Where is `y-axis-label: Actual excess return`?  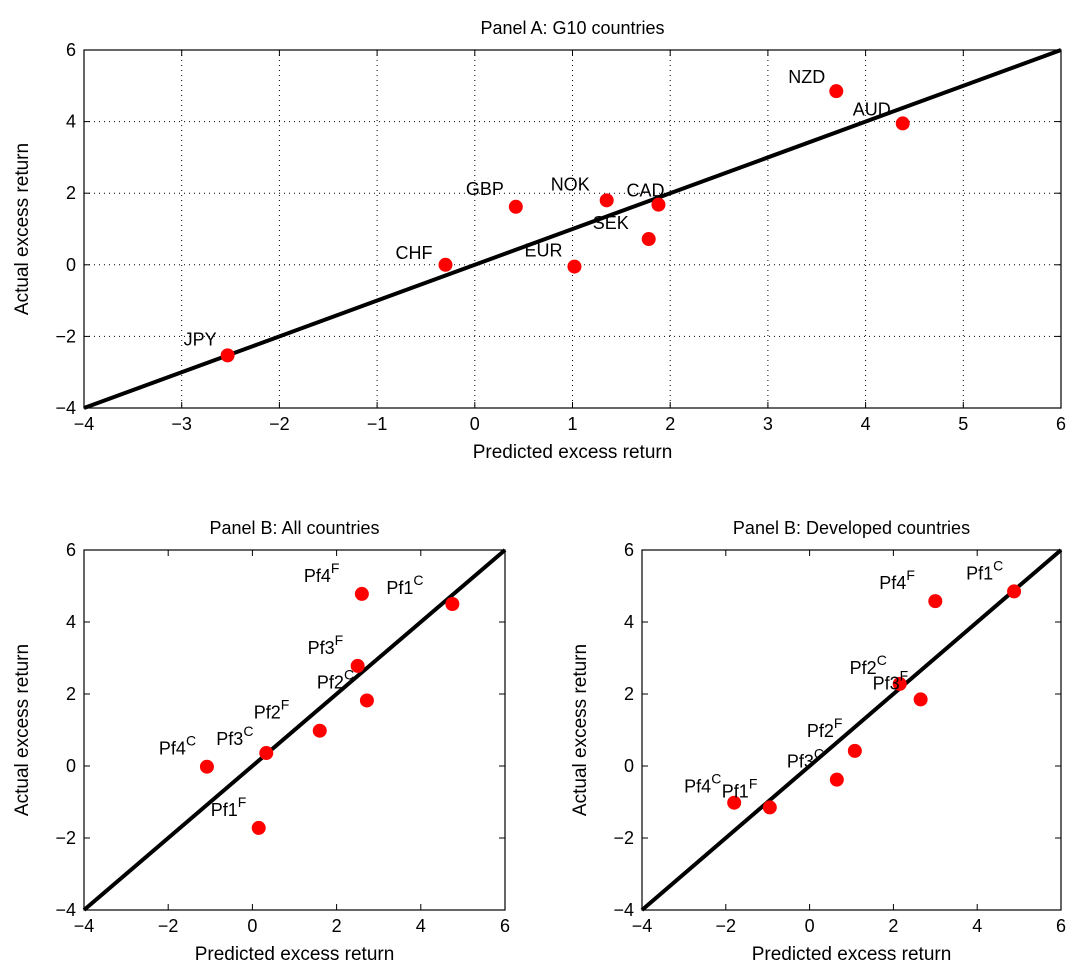 y-axis-label: Actual excess return is located at coordinates (580, 730).